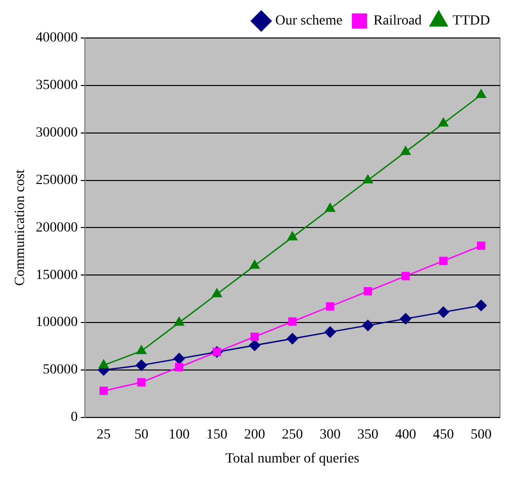 The height and width of the screenshot is (481, 512). What do you see at coordinates (57, 86) in the screenshot?
I see `y-tick-label: 350000` at bounding box center [57, 86].